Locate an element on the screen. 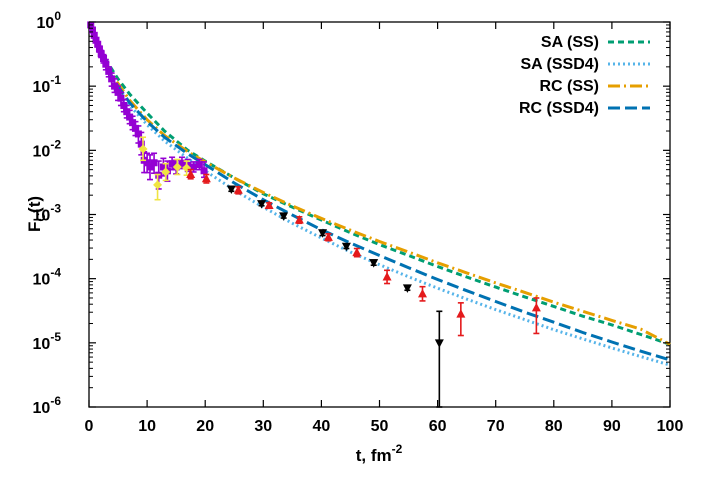 The height and width of the screenshot is (494, 706). y-tick-label: 10⁻⁴ is located at coordinates (47, 277).